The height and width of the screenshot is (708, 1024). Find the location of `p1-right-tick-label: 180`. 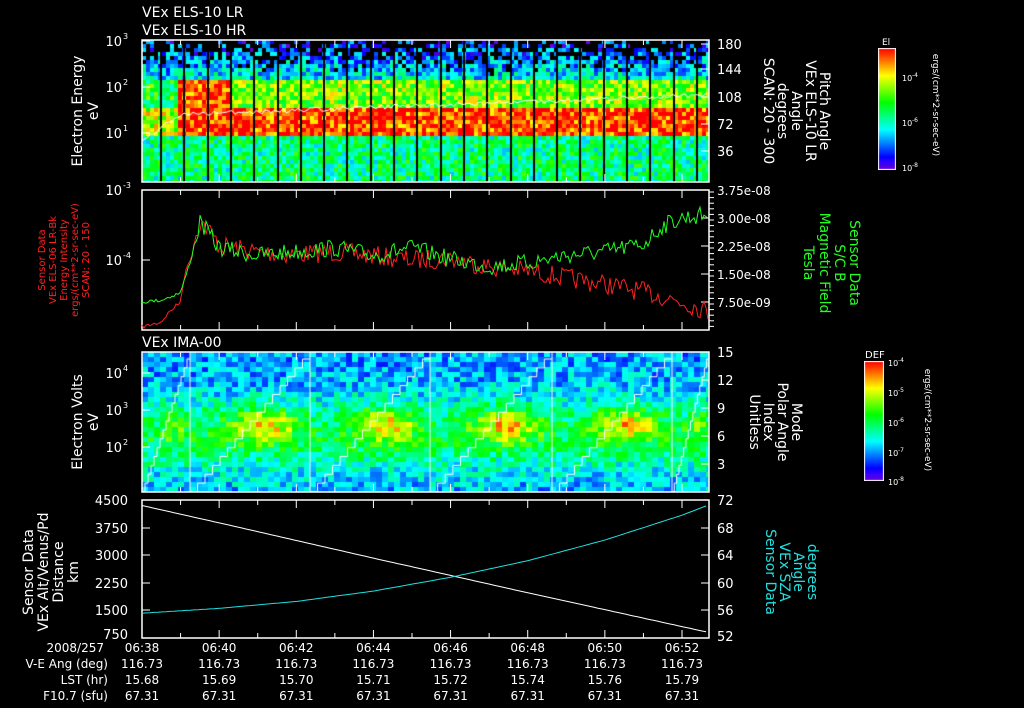

p1-right-tick-label: 180 is located at coordinates (729, 45).